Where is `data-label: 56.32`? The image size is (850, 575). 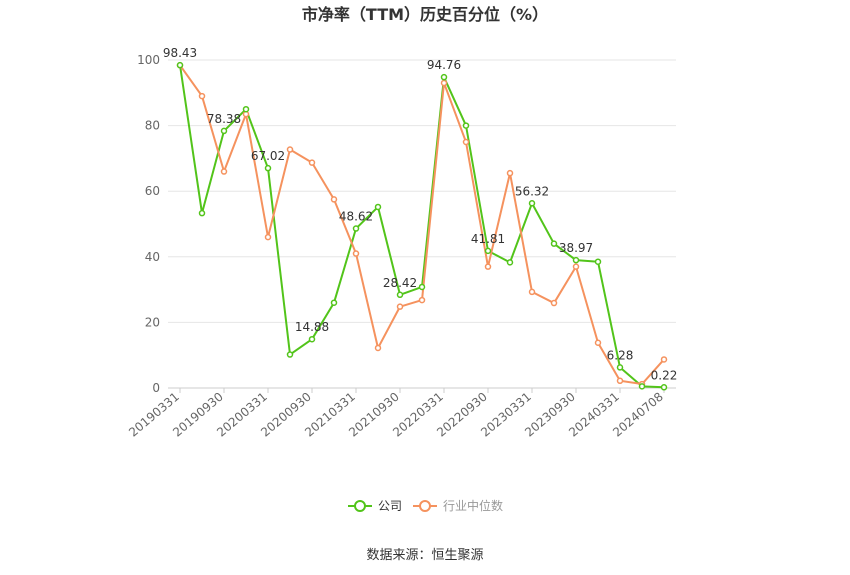 data-label: 56.32 is located at coordinates (532, 191).